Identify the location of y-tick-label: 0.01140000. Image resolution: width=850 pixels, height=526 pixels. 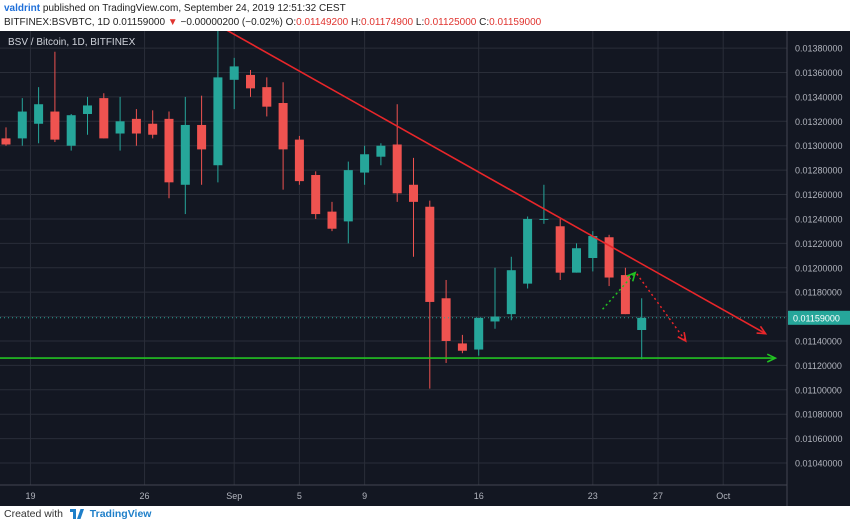
(818, 341).